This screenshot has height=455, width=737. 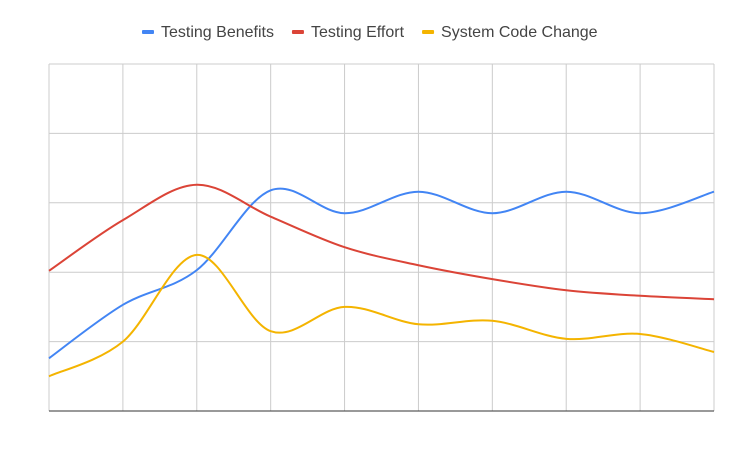 I want to click on legend-label: Testing Benefits, so click(x=217, y=32).